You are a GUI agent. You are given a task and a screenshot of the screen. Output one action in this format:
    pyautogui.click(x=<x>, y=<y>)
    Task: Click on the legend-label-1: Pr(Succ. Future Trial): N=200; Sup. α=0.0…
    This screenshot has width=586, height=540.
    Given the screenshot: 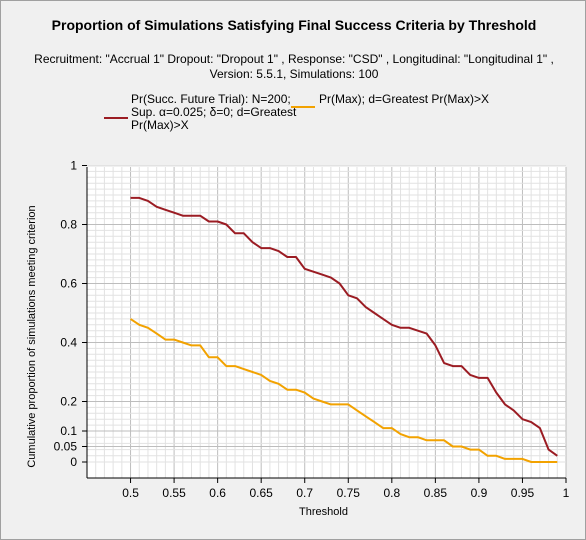 What is the action you would take?
    pyautogui.click(x=214, y=112)
    